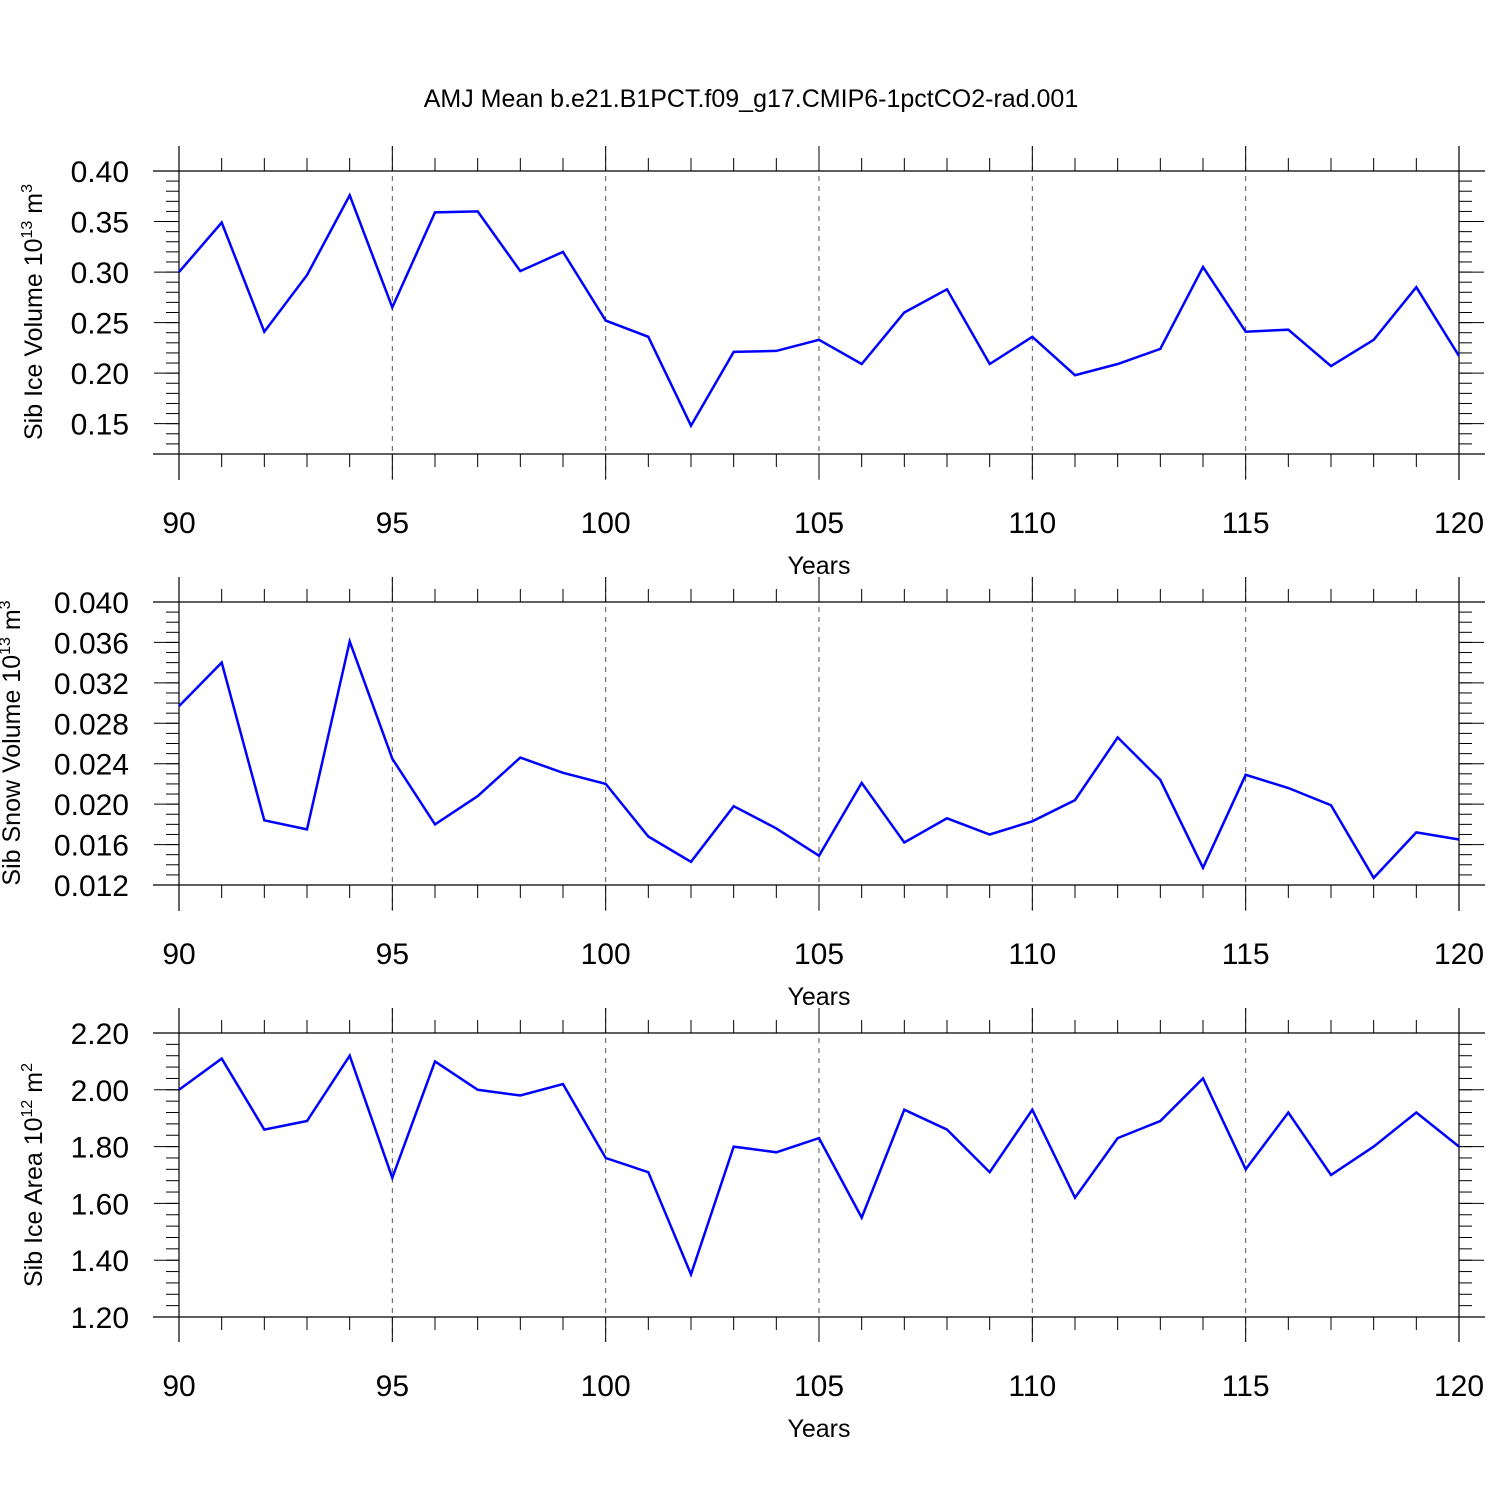  Describe the element at coordinates (91, 603) in the screenshot. I see `y-tick-label: 0.040` at that location.